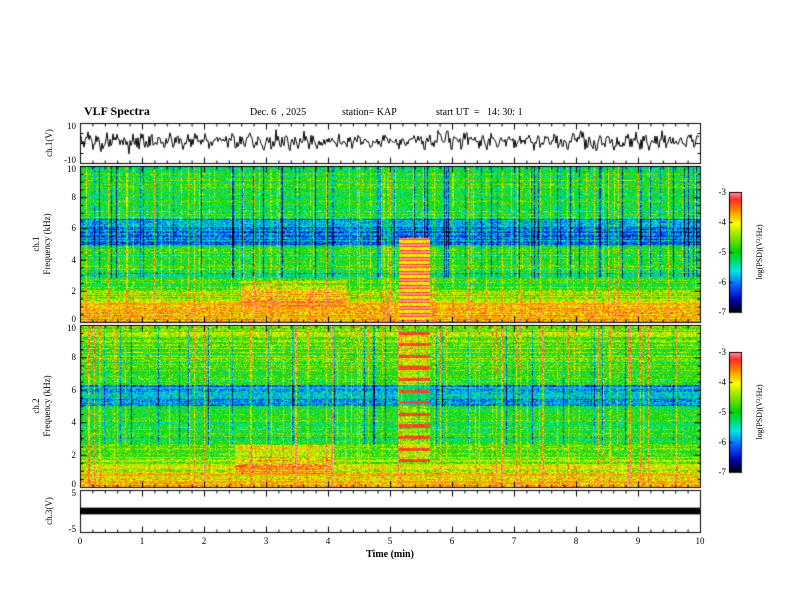 The image size is (792, 612). What do you see at coordinates (700, 541) in the screenshot?
I see `x-tick-label: 10` at bounding box center [700, 541].